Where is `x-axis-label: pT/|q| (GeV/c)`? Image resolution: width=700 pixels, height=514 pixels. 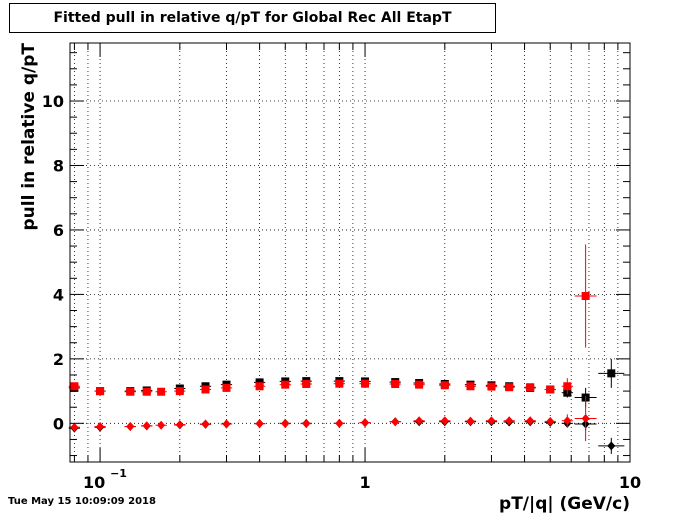
x-axis-label: pT/|q| (GeV/c) is located at coordinates (564, 504).